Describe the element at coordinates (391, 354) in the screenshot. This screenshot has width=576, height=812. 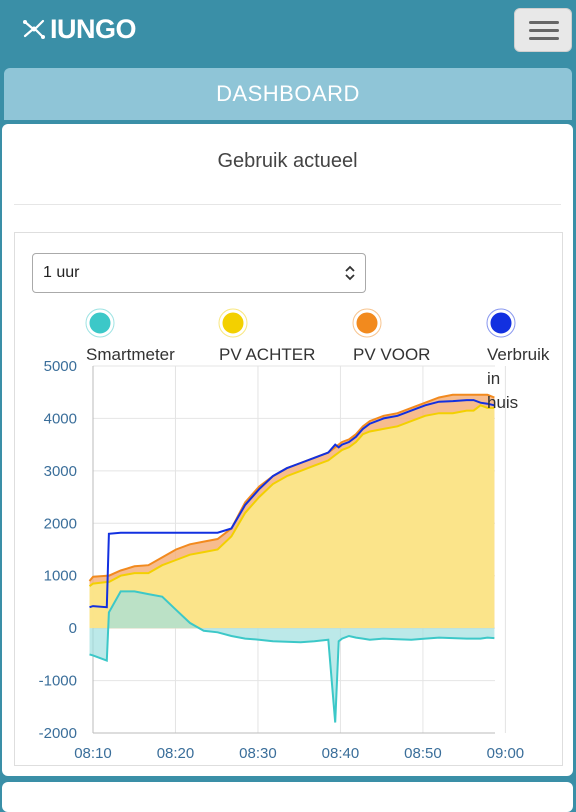
I see `legend-label: PV VOOR` at that location.